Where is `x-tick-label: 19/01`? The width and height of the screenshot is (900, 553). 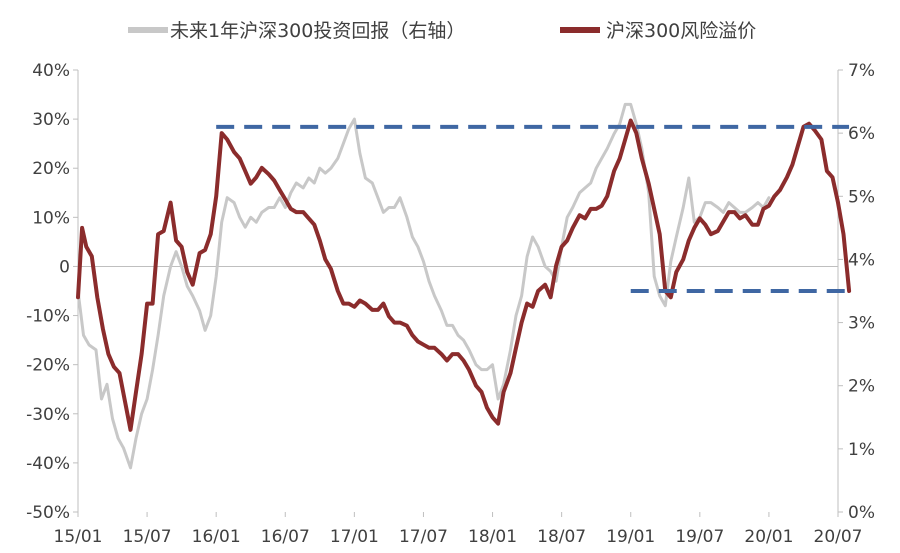 x-tick-label: 19/01 is located at coordinates (630, 537).